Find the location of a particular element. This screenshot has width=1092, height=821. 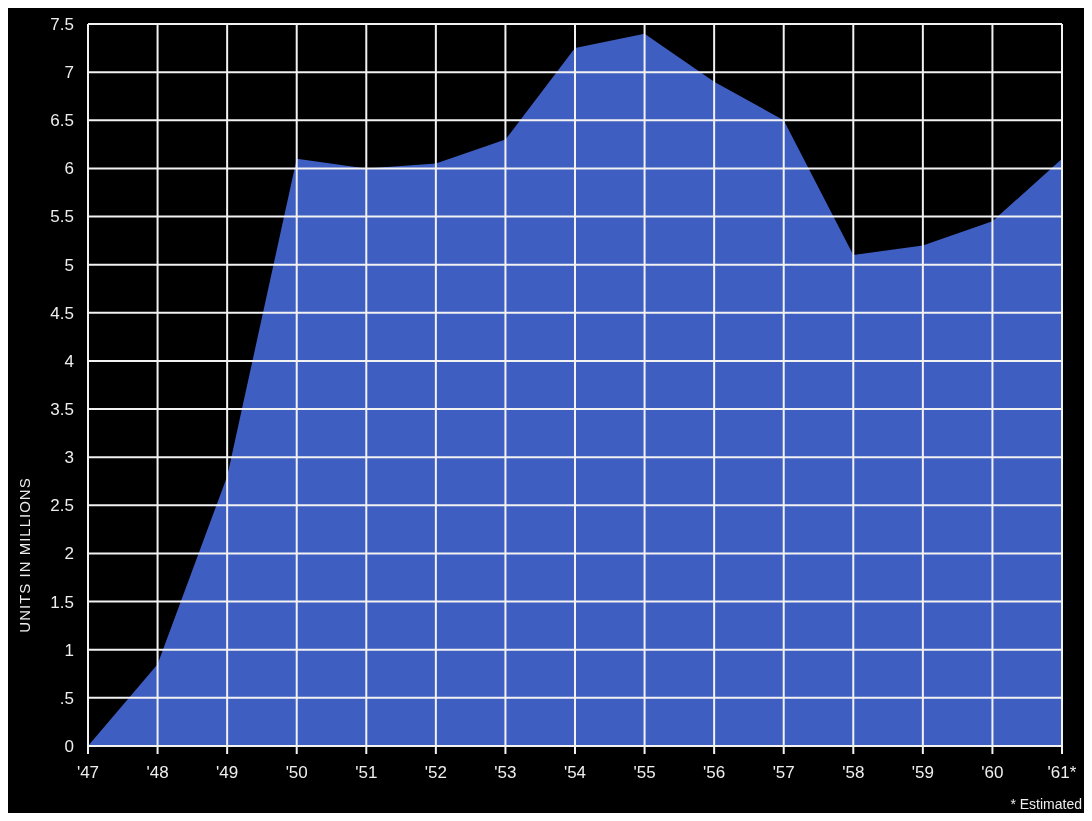

y-tick-label: 1 is located at coordinates (69, 650).